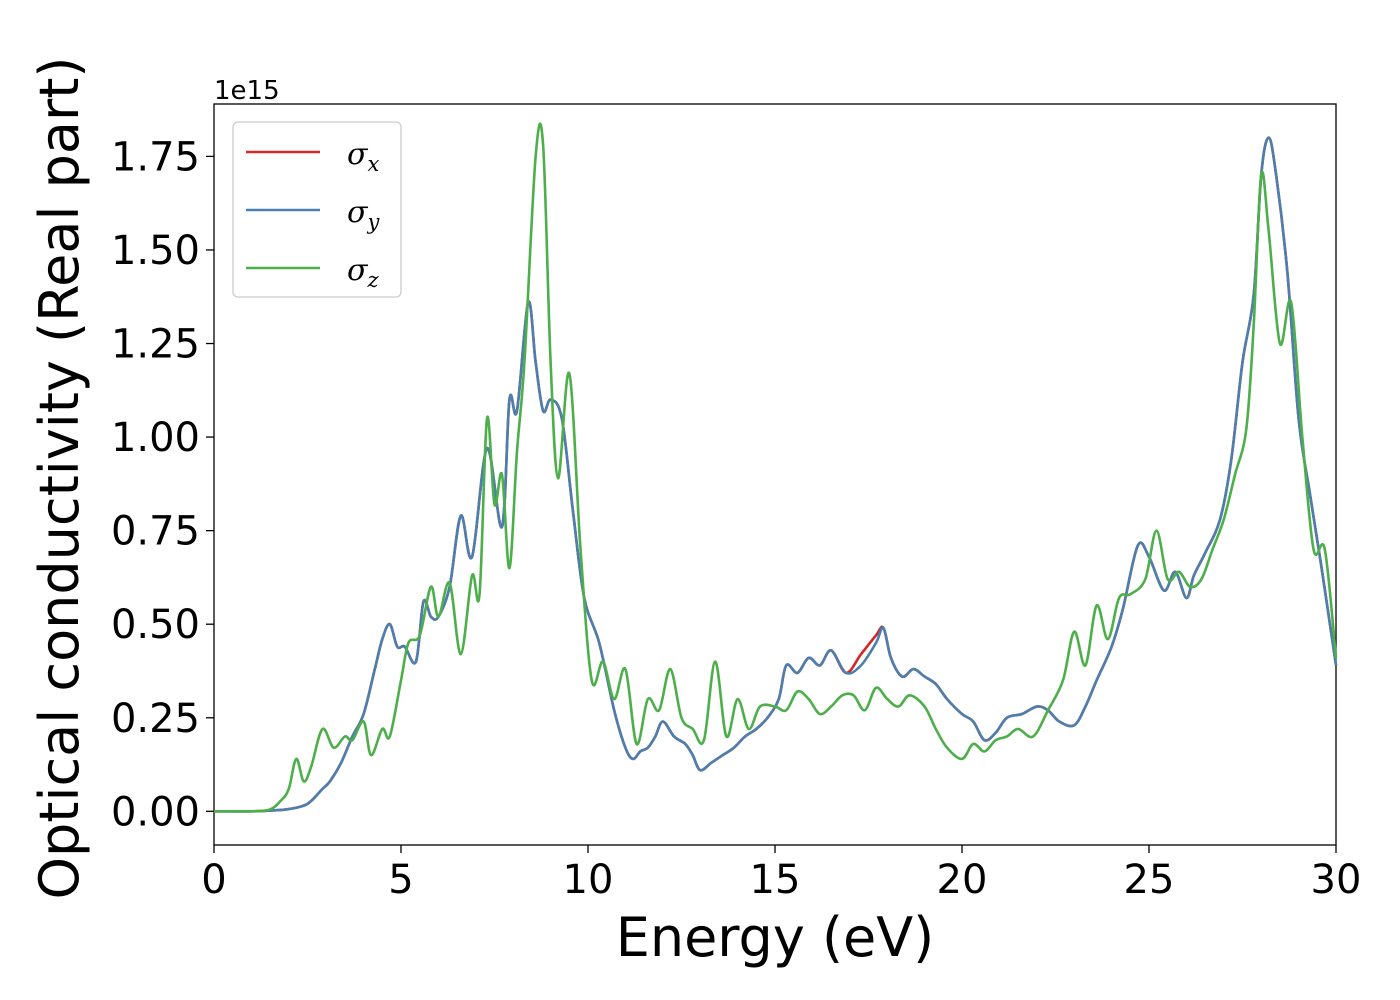 This screenshot has width=1400, height=1000. I want to click on x-axis-ticks: 0 5 10 15 20 25 30, so click(781, 874).